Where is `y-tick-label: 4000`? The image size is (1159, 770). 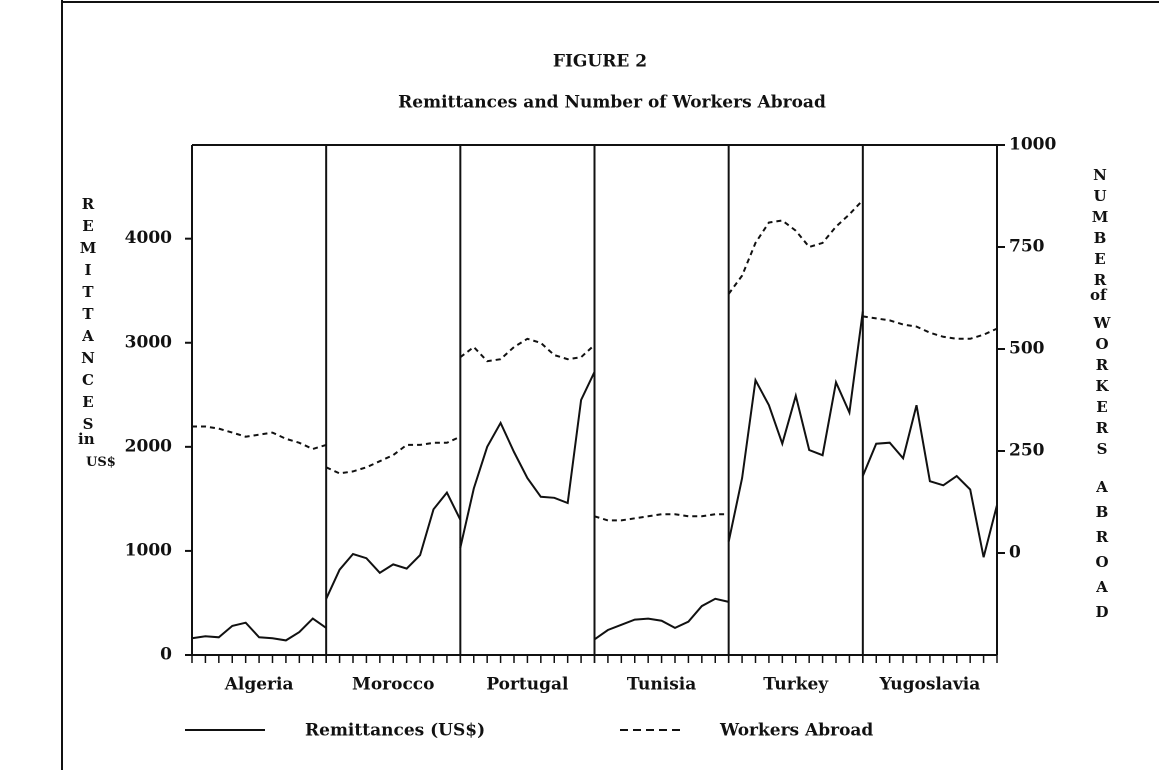 y-tick-label: 4000 is located at coordinates (148, 238).